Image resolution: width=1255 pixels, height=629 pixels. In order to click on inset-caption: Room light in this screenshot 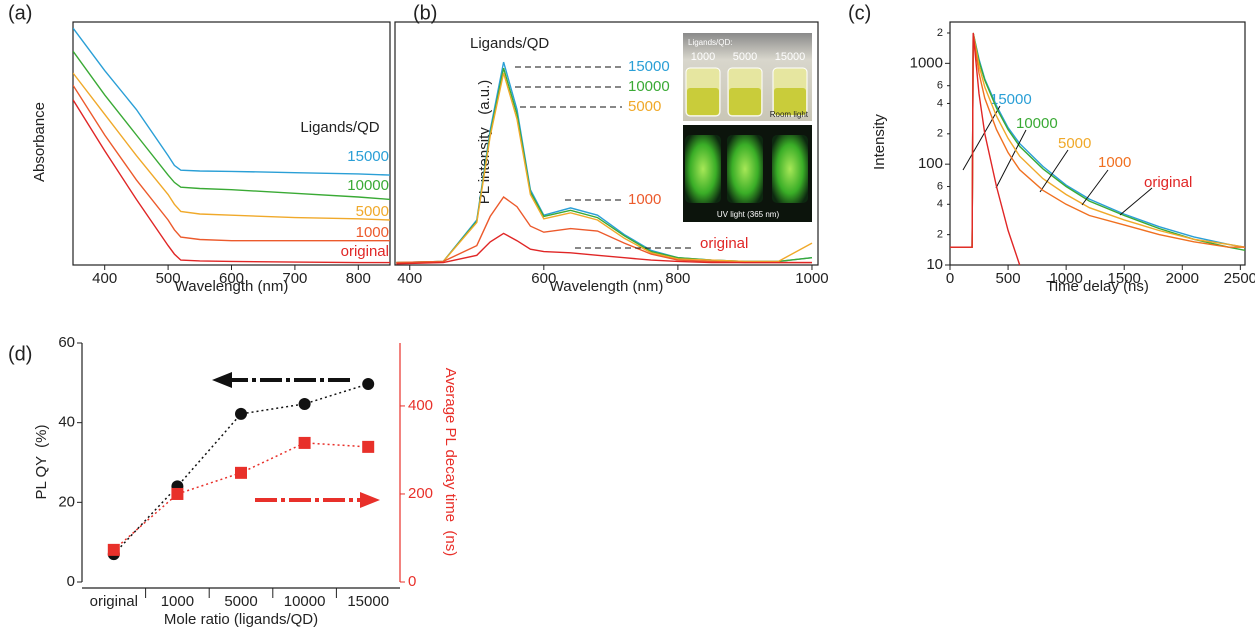, I will do `click(789, 114)`.